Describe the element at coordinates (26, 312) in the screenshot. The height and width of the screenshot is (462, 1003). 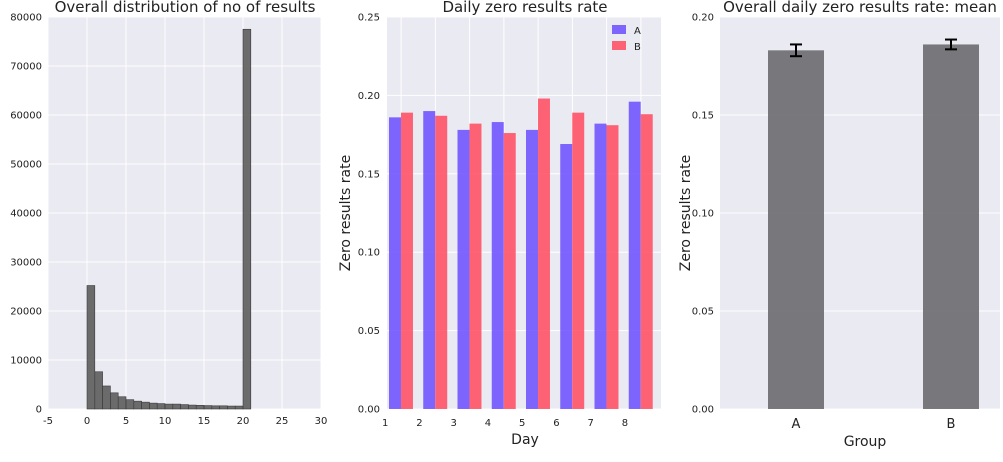
I see `hist-y-tick-label: 20000` at that location.